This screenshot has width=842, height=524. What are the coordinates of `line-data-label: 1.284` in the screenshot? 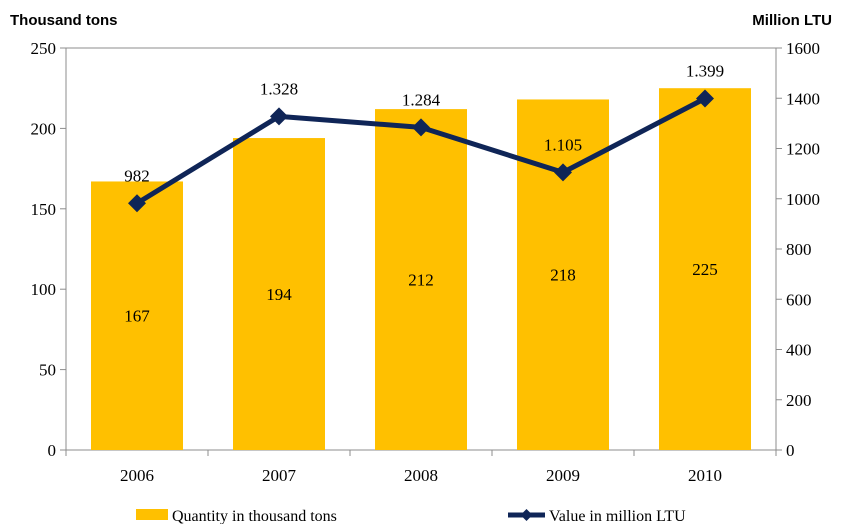 It's located at (421, 99).